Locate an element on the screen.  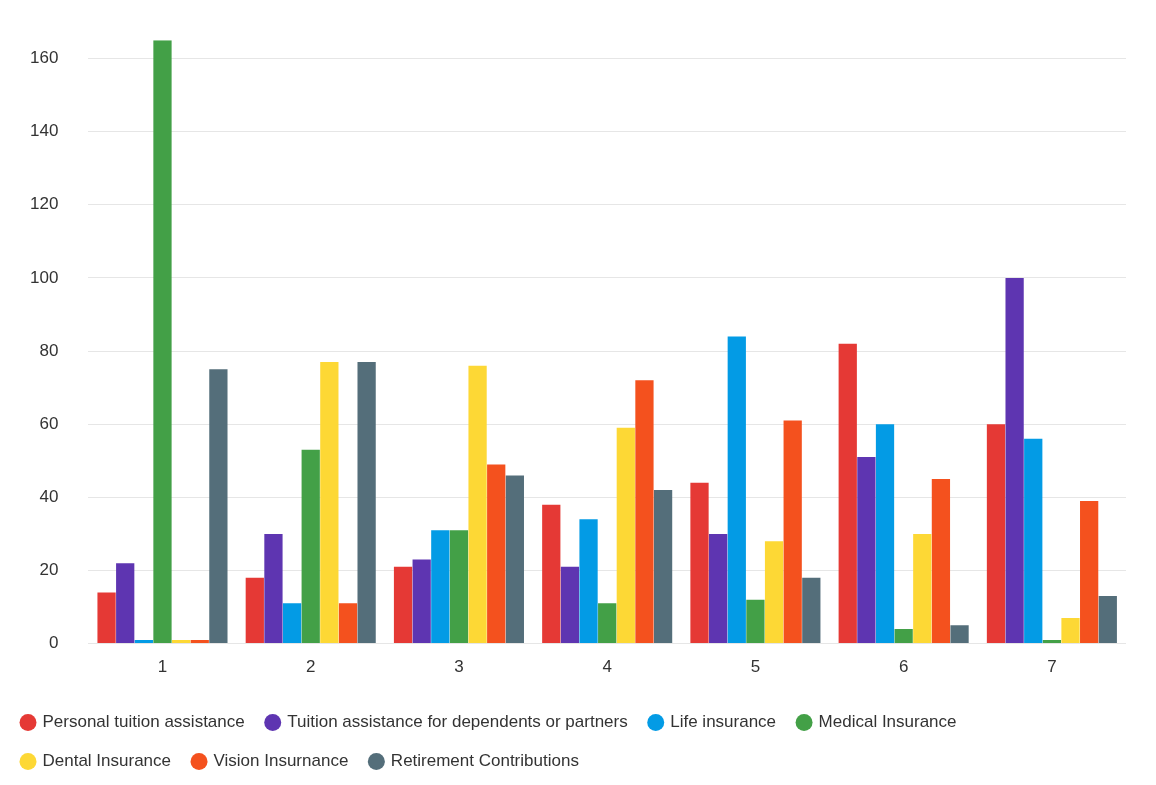
y-tick-label: 20 is located at coordinates (49, 570).